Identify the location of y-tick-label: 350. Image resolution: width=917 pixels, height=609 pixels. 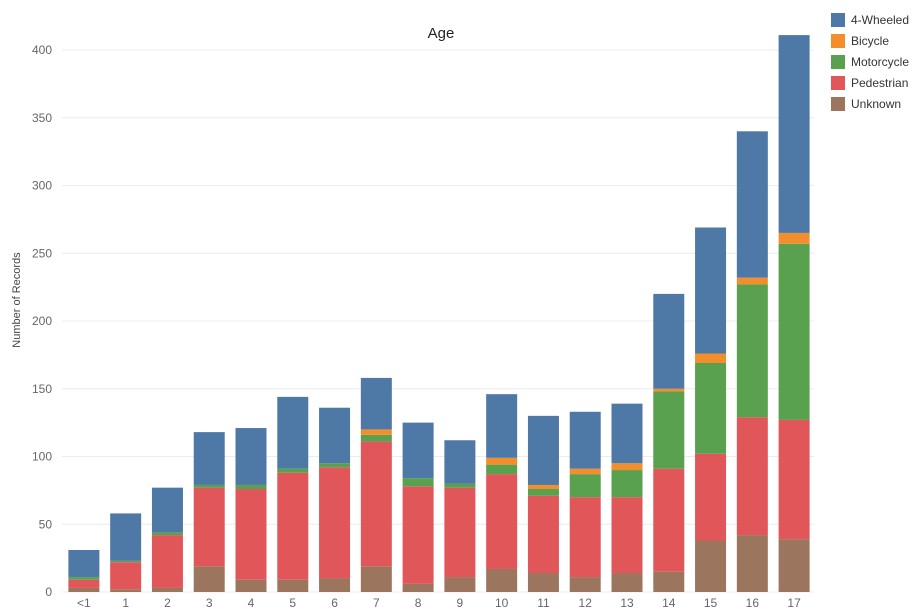
(42, 118).